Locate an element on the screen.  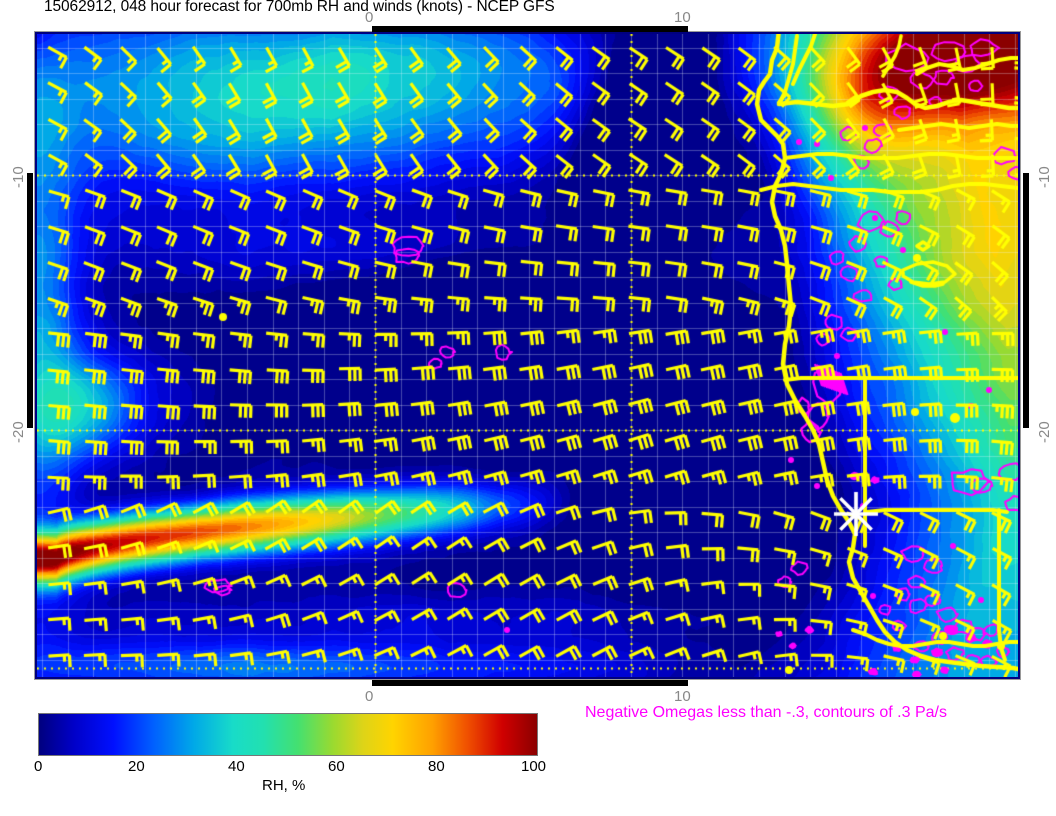
colorbar-tick-80: 80 is located at coordinates (436, 766).